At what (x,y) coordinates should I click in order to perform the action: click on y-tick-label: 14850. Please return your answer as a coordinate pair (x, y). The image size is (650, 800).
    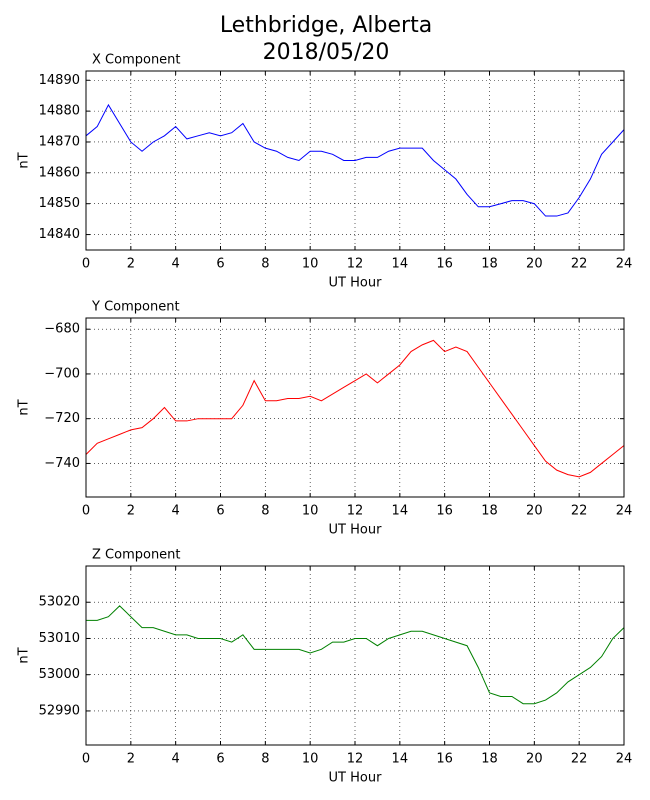
    Looking at the image, I should click on (59, 203).